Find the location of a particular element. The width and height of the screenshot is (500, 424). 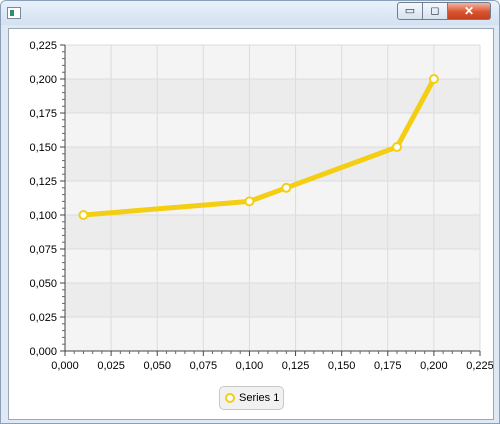

title-bar: ▭ ◻ ✕ is located at coordinates (250, 13).